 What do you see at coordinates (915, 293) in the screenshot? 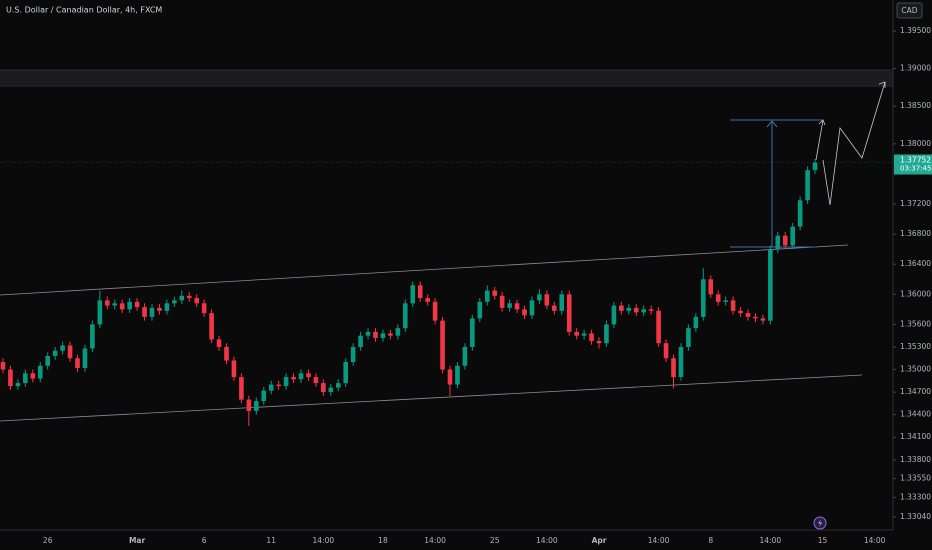
I see `y-tick-label: 1.36000` at bounding box center [915, 293].